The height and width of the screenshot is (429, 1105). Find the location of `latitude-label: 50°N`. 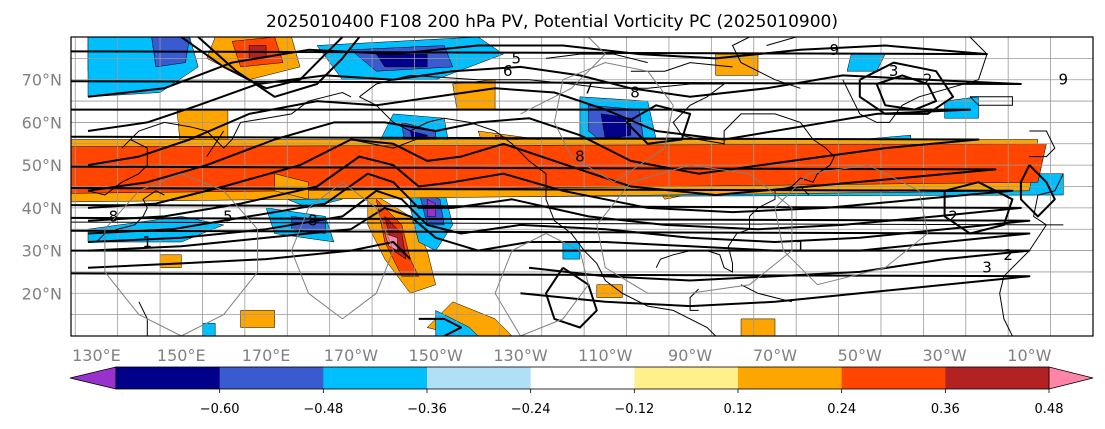

latitude-label: 50°N is located at coordinates (42, 165).